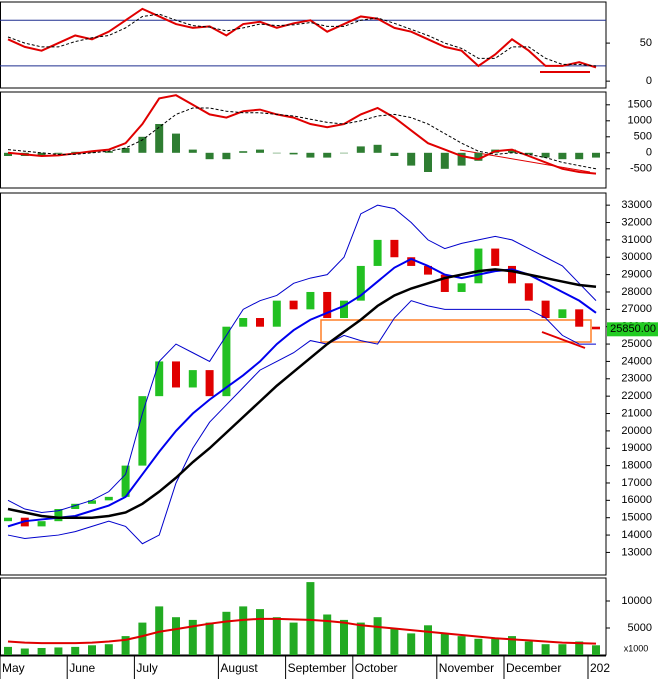 The image size is (659, 679). I want to click on x-tick-label: June, so click(82, 668).